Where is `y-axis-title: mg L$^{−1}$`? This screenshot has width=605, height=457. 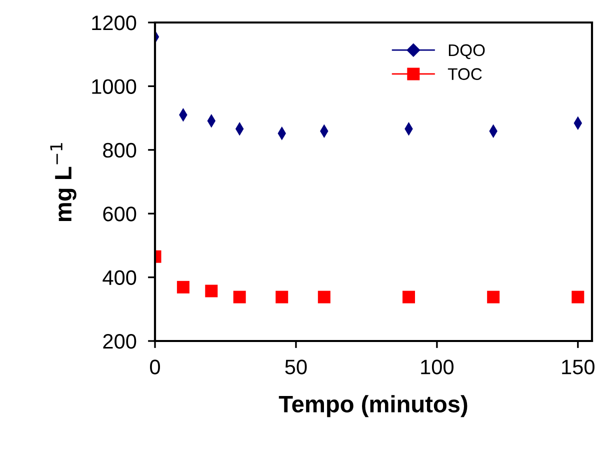
y-axis-title: mg L$^{−1}$ is located at coordinates (63, 182).